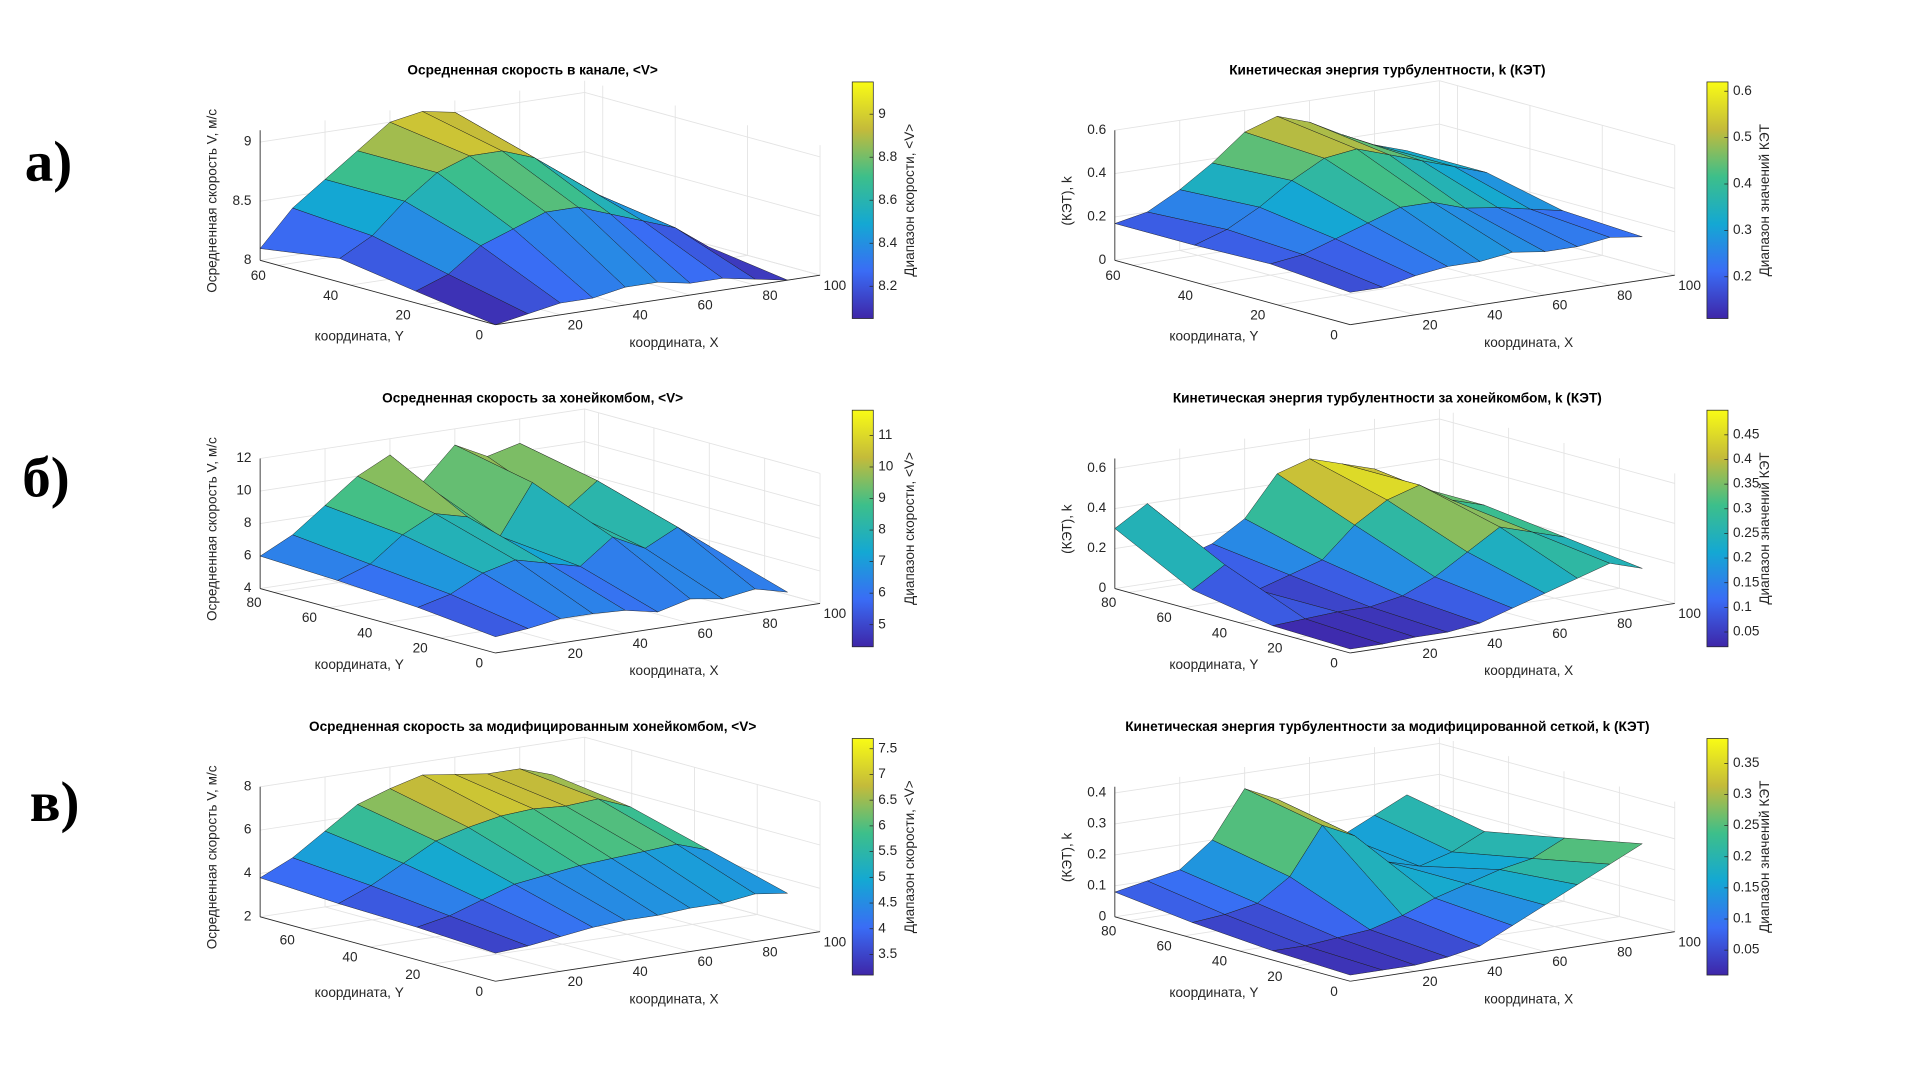  I want to click on colorbar-tick-label: 5.5, so click(887, 850).